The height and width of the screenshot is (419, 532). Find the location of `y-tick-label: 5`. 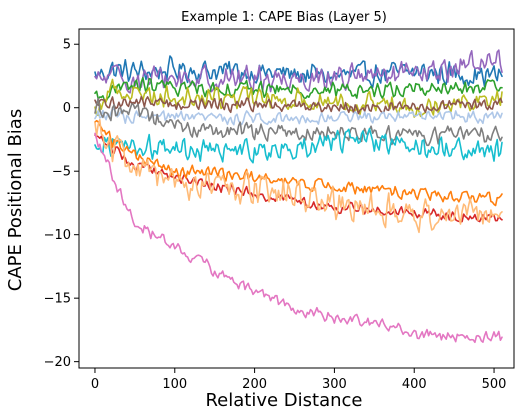

y-tick-label: 5 is located at coordinates (67, 45).